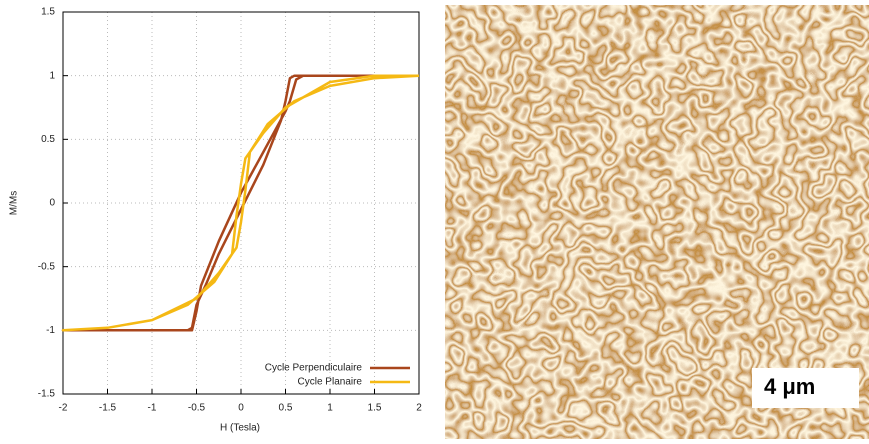 The height and width of the screenshot is (444, 869). I want to click on legend-label: Cycle Perpendiculaire, so click(314, 368).